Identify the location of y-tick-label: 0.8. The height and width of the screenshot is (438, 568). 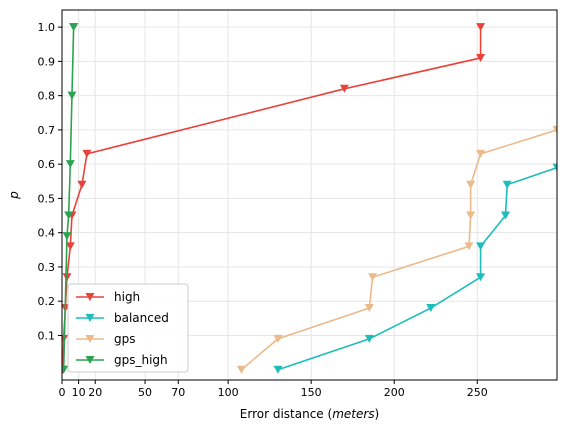
(47, 96).